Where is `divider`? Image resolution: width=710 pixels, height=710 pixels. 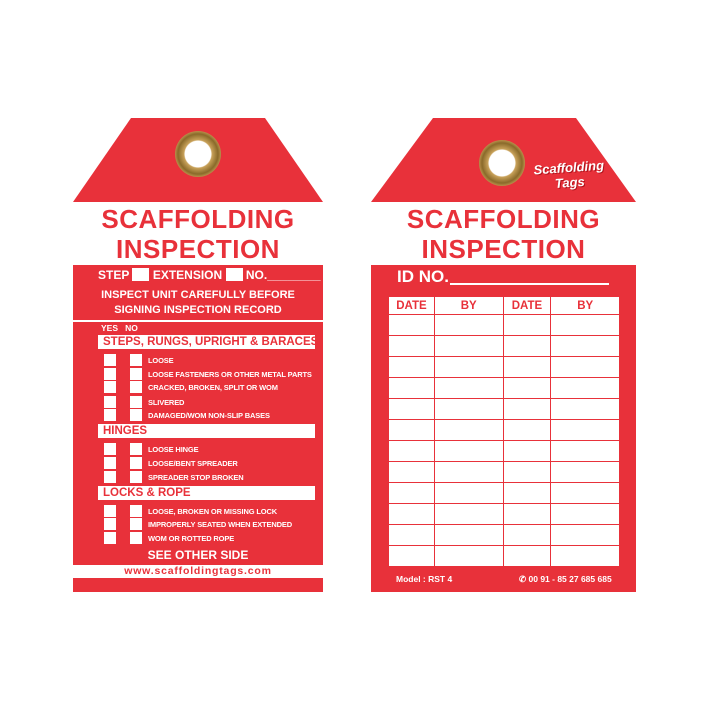
divider is located at coordinates (198, 321).